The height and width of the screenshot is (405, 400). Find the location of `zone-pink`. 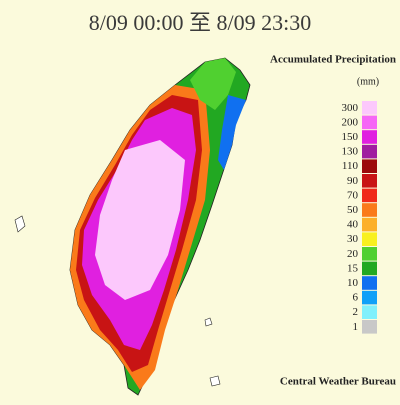

zone-pink is located at coordinates (140, 220).